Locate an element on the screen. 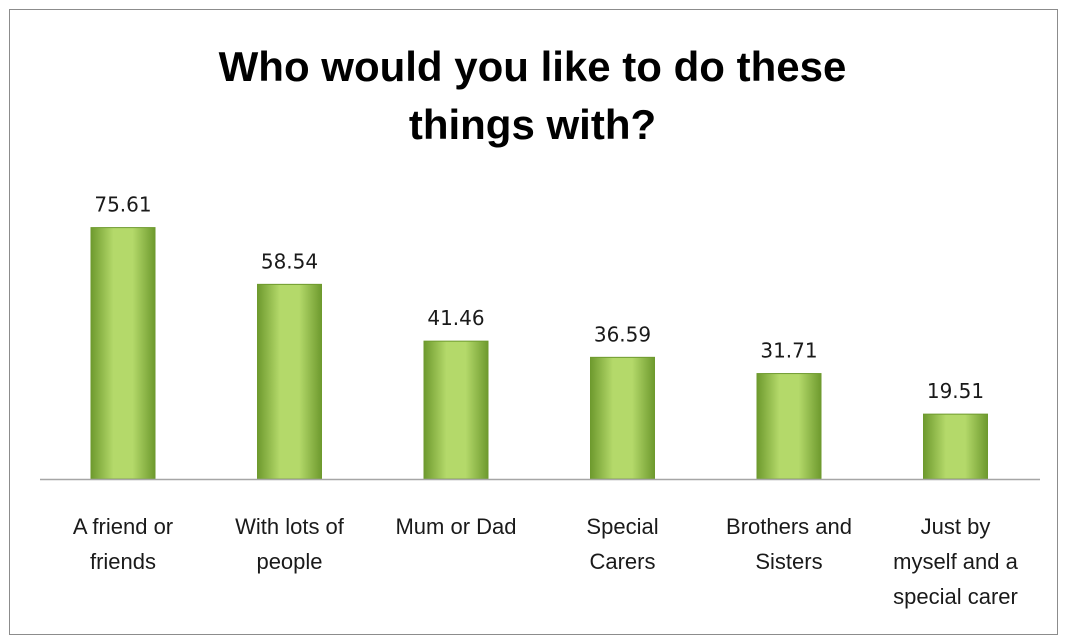 This screenshot has width=1065, height=642. category-label-1-line-1: people is located at coordinates (289, 561).